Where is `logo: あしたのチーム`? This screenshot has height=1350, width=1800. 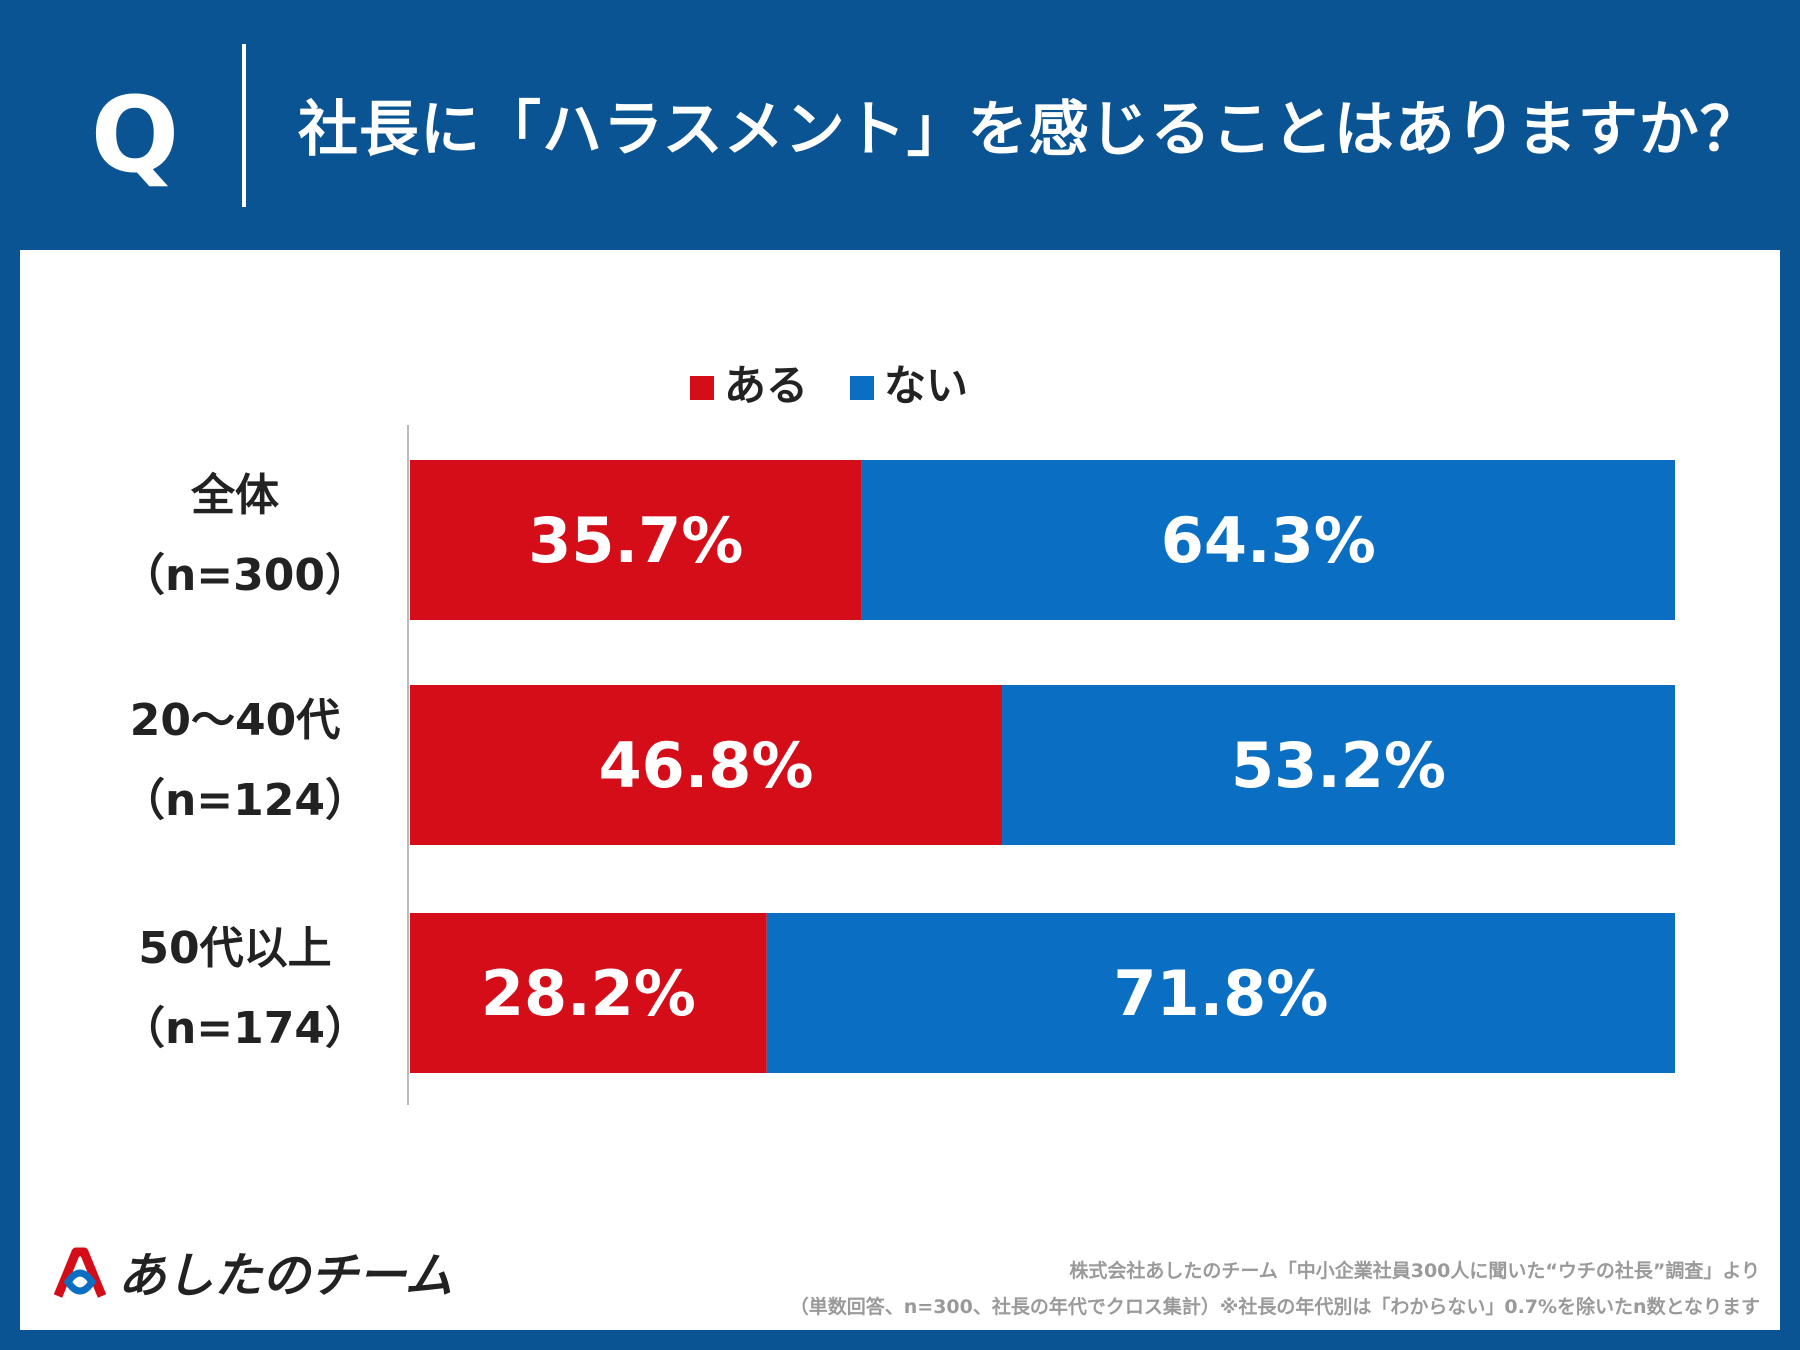
logo: あしたのチーム is located at coordinates (258, 1277).